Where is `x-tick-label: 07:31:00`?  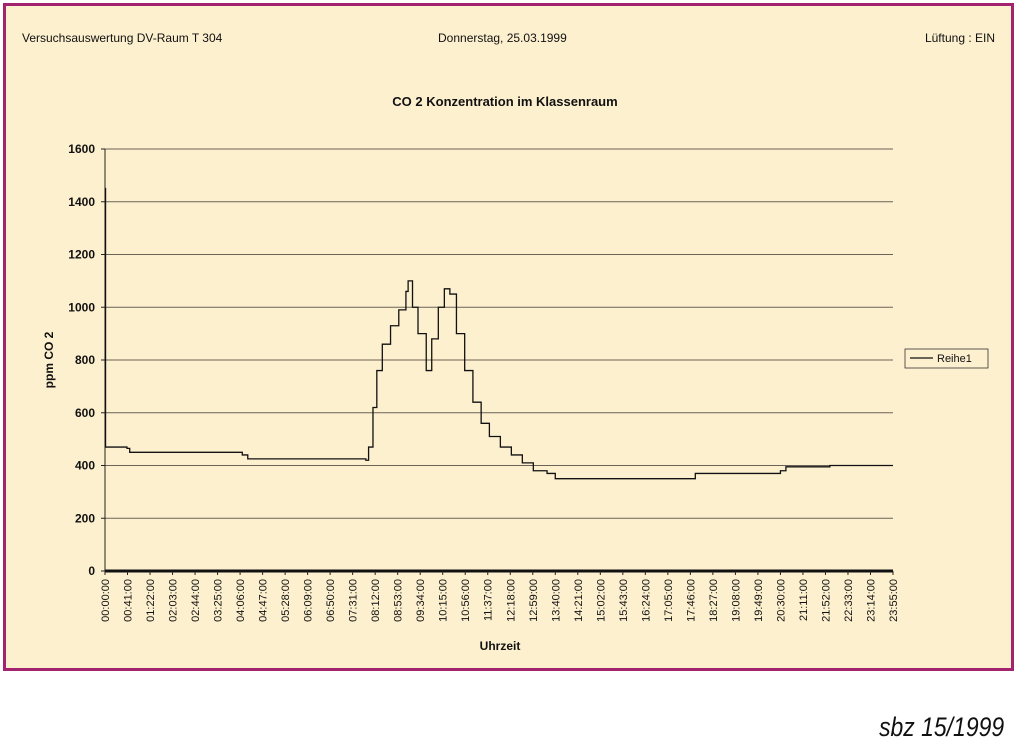
x-tick-label: 07:31:00 is located at coordinates (354, 600).